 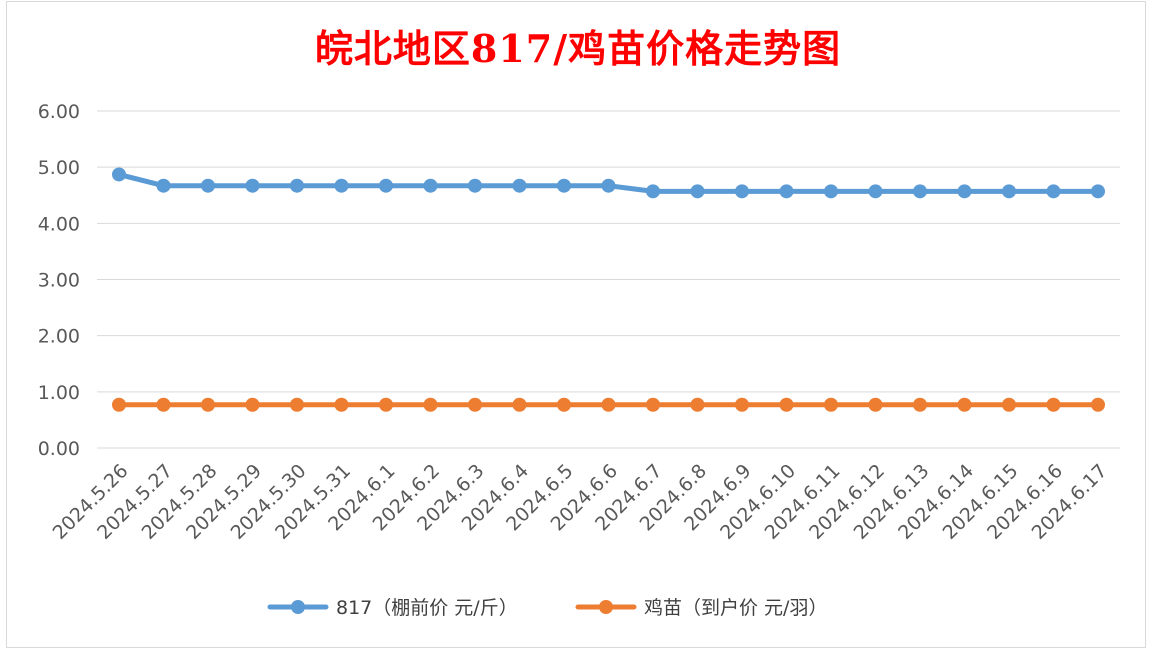 I want to click on y-tick-label: 4.00, so click(x=59, y=224).